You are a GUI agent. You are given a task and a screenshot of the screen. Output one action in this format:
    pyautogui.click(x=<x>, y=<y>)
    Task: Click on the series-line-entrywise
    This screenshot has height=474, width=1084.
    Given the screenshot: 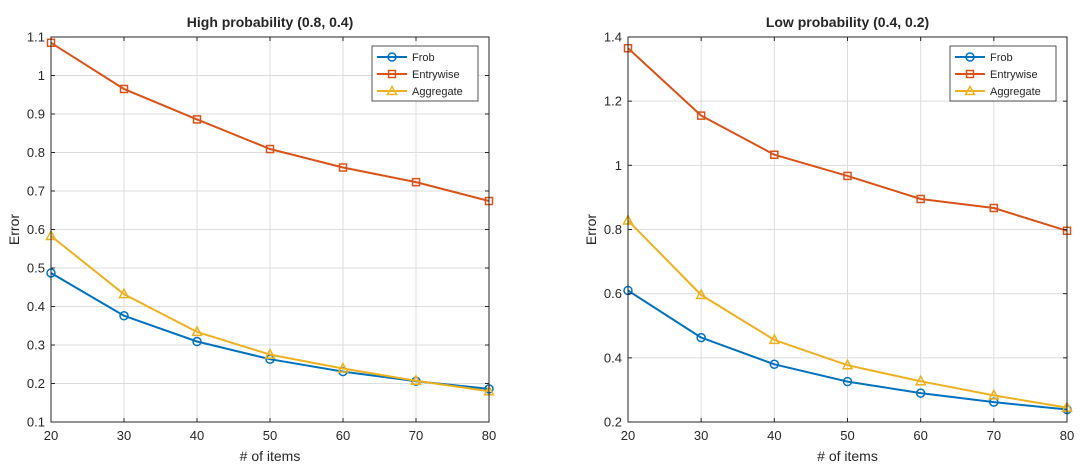 What is the action you would take?
    pyautogui.click(x=270, y=121)
    